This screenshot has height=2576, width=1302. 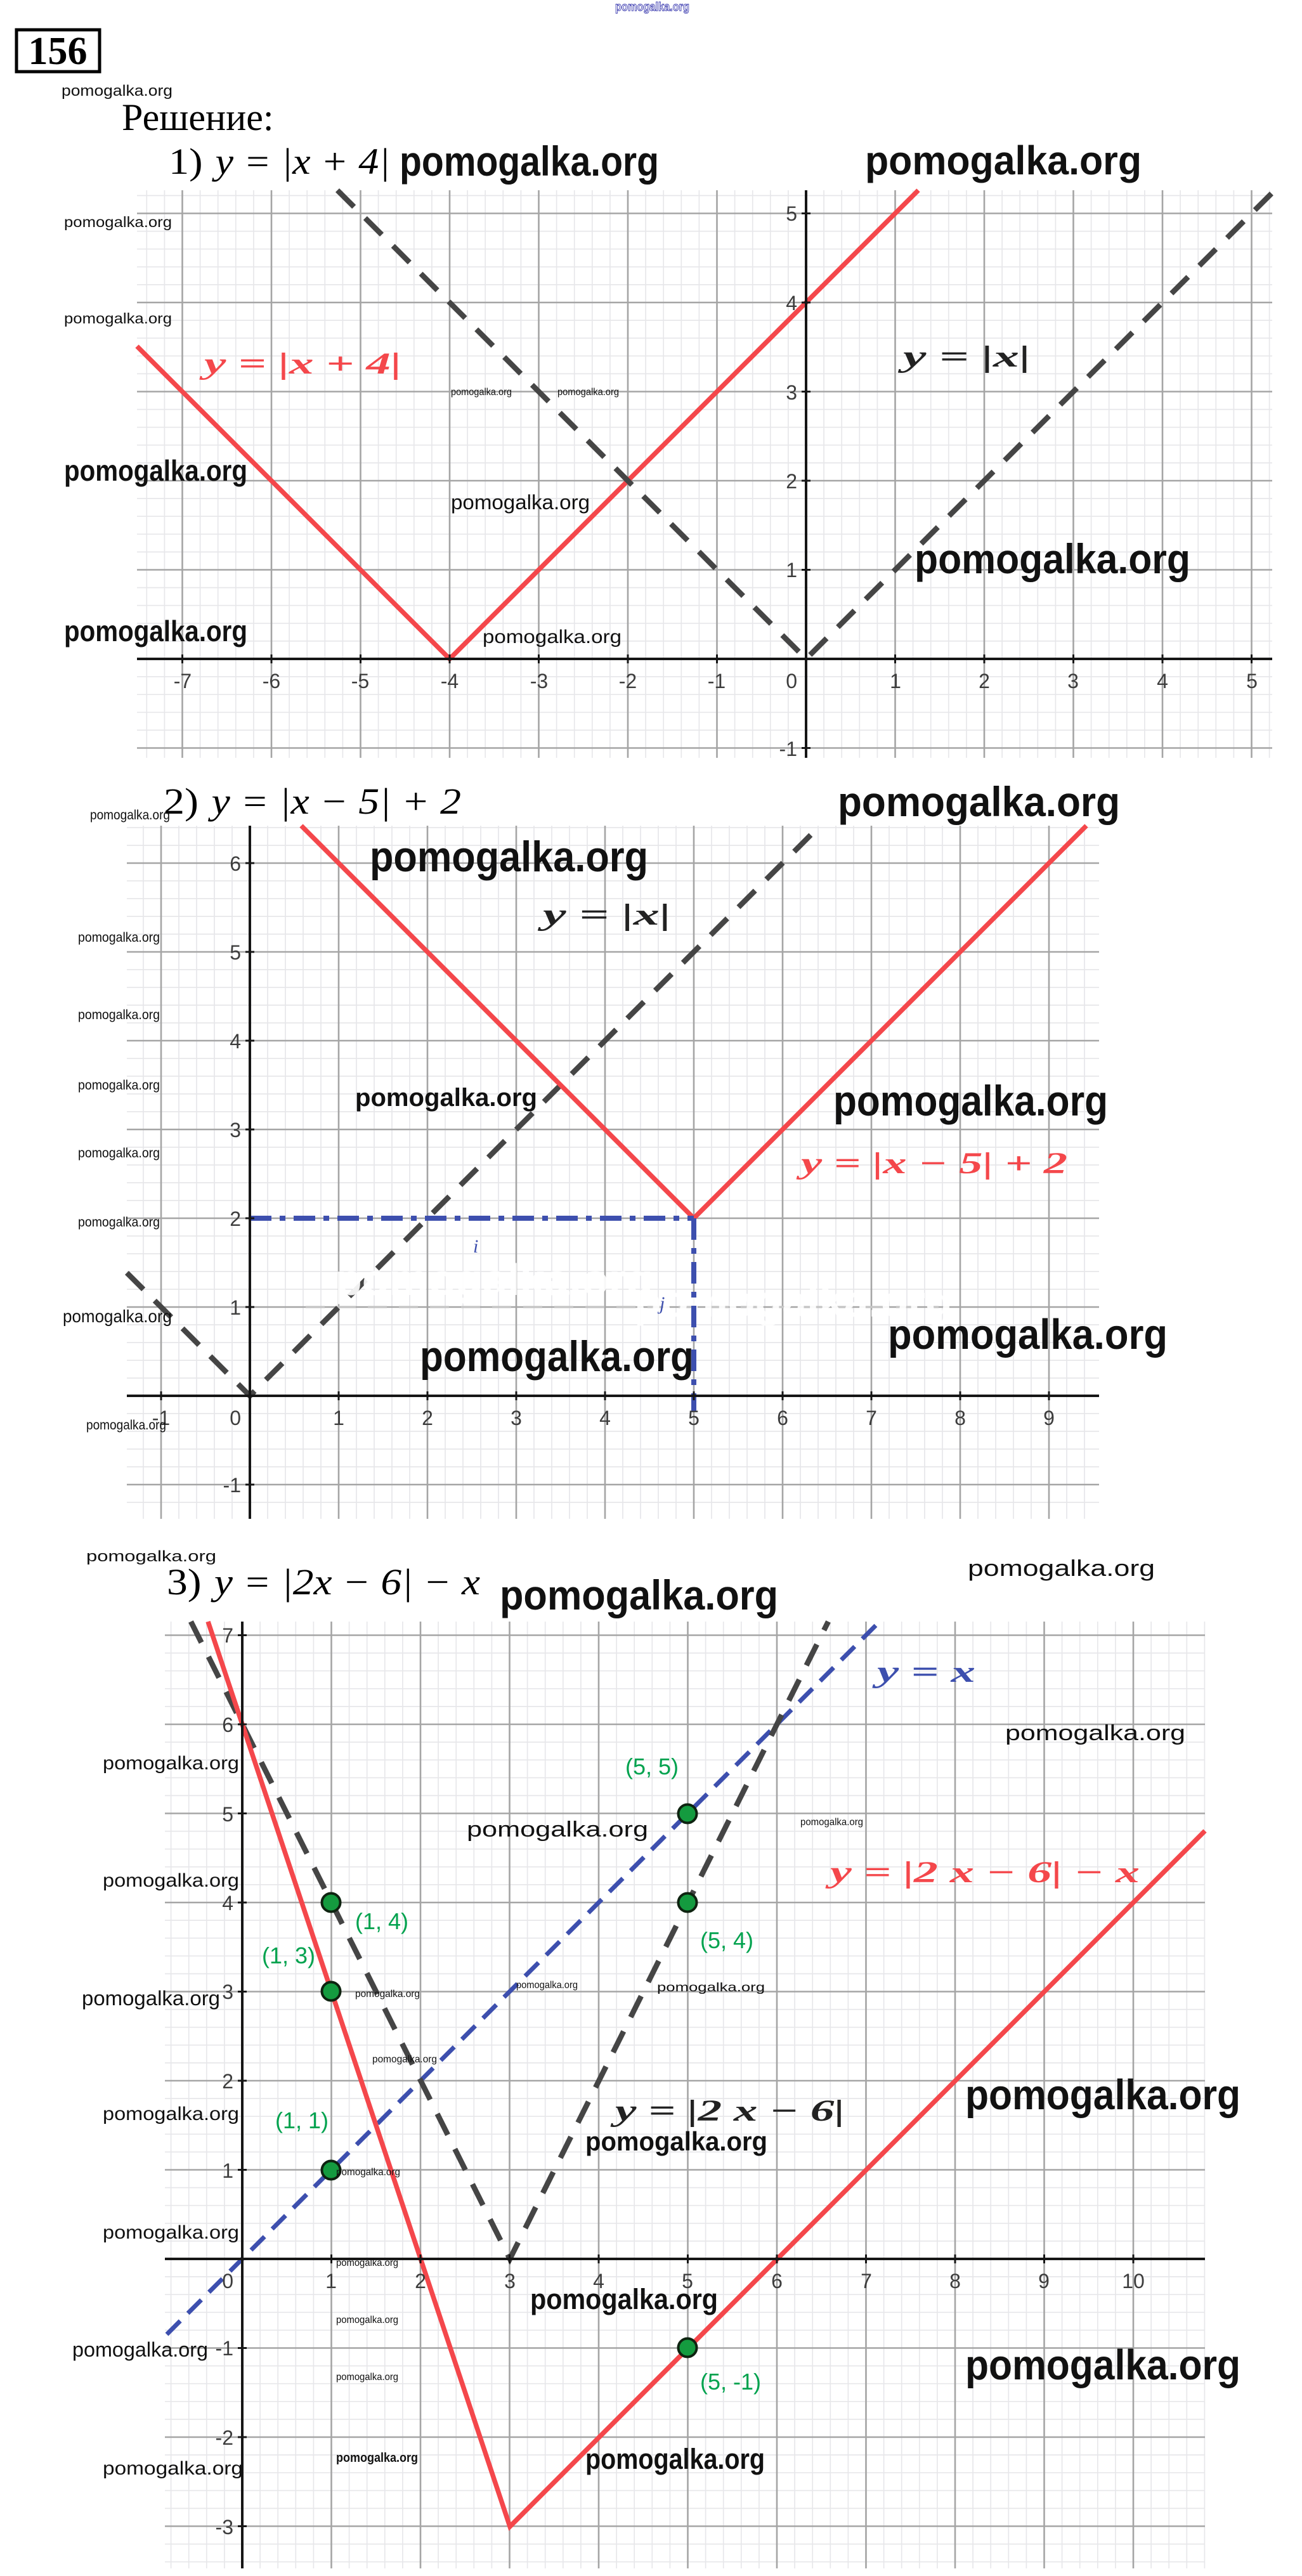 What do you see at coordinates (271, 681) in the screenshot?
I see `svg-text: -6` at bounding box center [271, 681].